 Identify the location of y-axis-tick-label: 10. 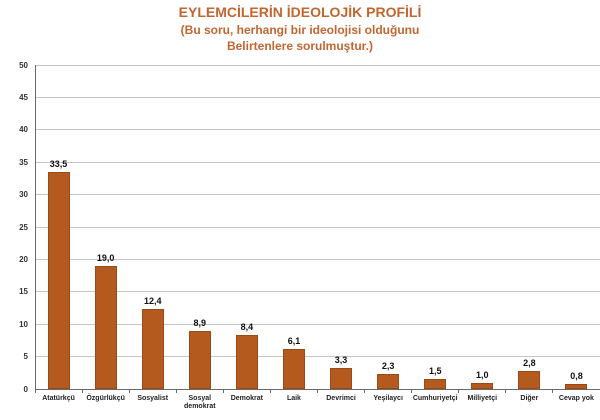
(23, 324).